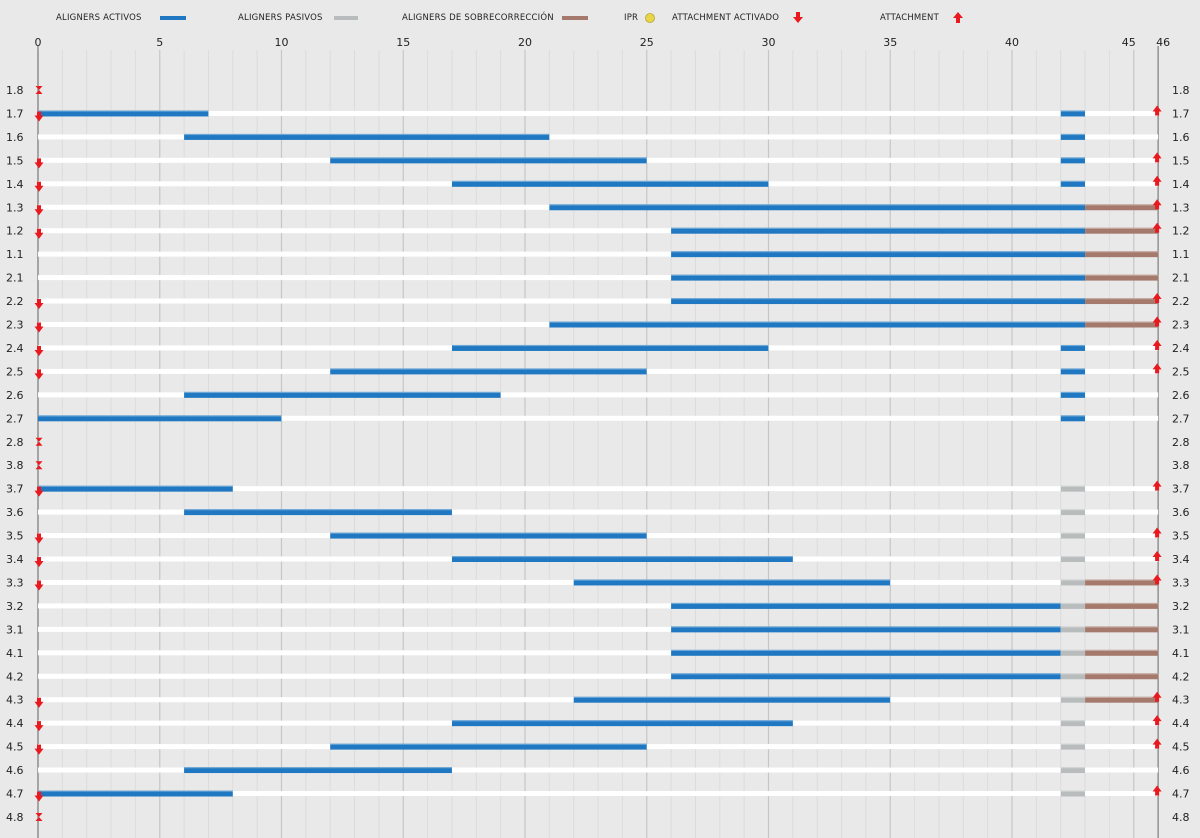 This screenshot has height=838, width=1200. I want to click on tooth-label-left: 1.5, so click(15, 160).